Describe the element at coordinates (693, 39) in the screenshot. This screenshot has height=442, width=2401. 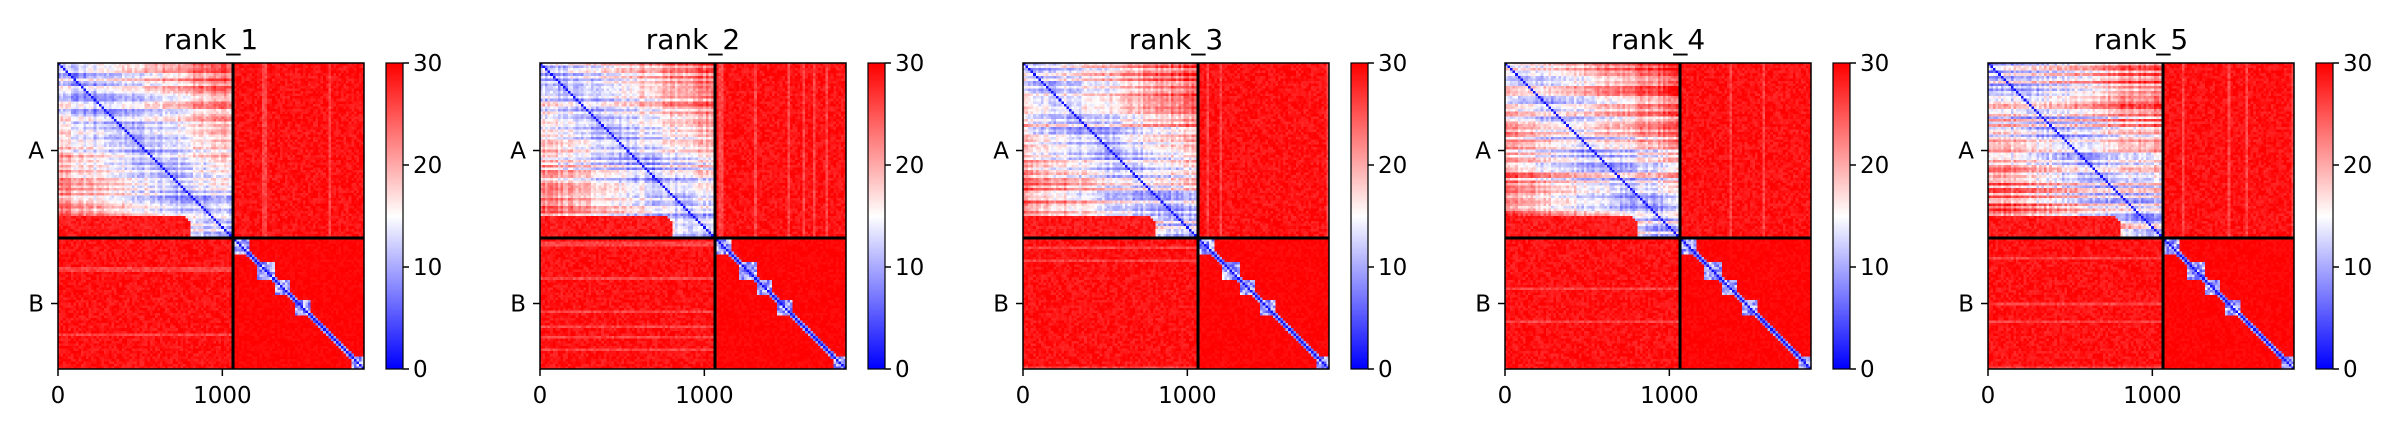
I see `panel-title: rank_2` at that location.